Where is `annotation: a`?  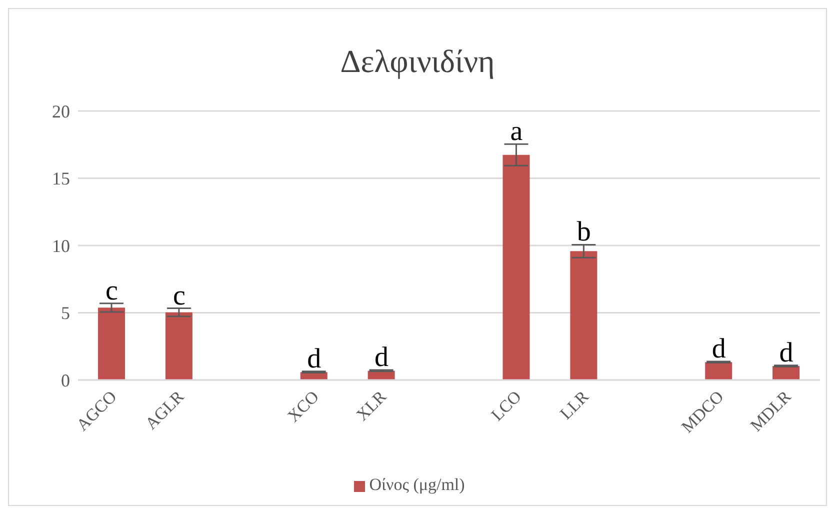
annotation: a is located at coordinates (517, 132).